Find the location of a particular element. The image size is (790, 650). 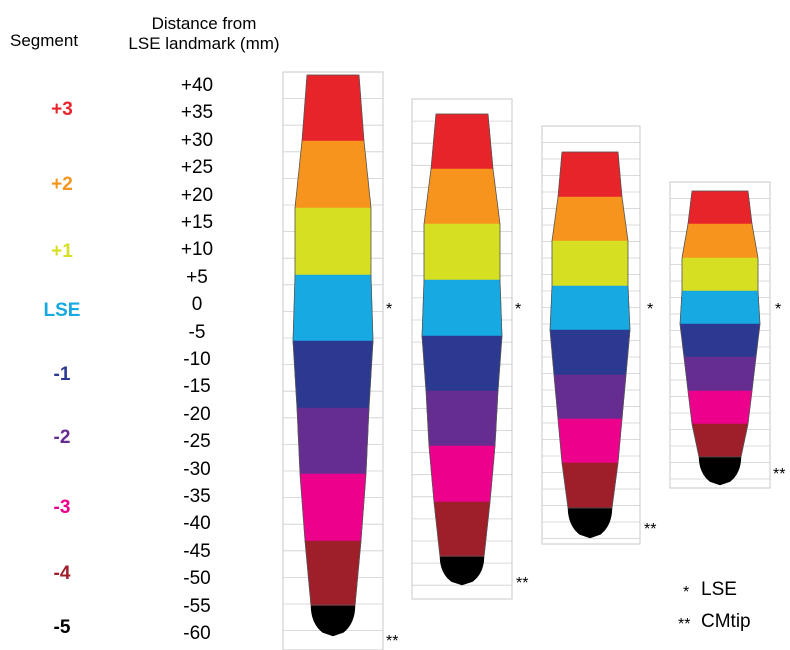

distance-tick-label: -55 is located at coordinates (197, 606).